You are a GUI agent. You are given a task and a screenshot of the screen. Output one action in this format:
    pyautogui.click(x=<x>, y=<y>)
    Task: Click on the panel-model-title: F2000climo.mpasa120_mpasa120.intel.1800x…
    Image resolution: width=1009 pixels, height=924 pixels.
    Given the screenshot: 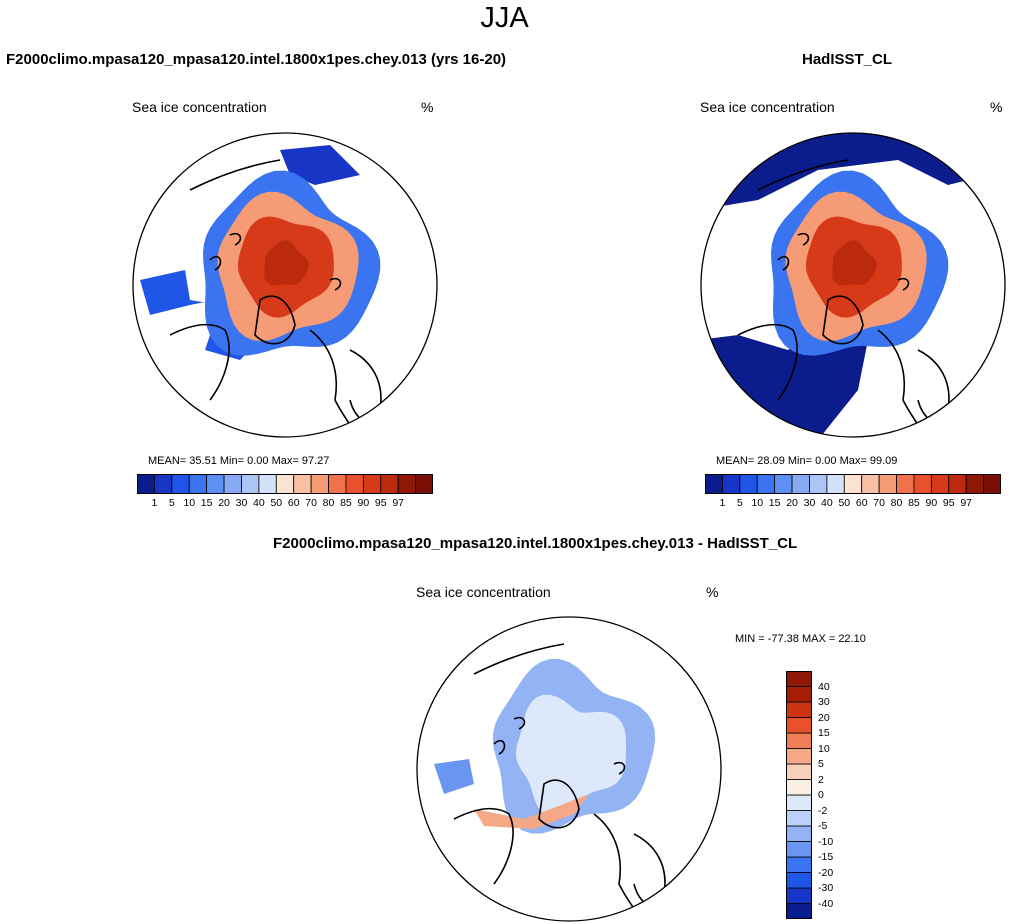 What is the action you would take?
    pyautogui.click(x=256, y=59)
    